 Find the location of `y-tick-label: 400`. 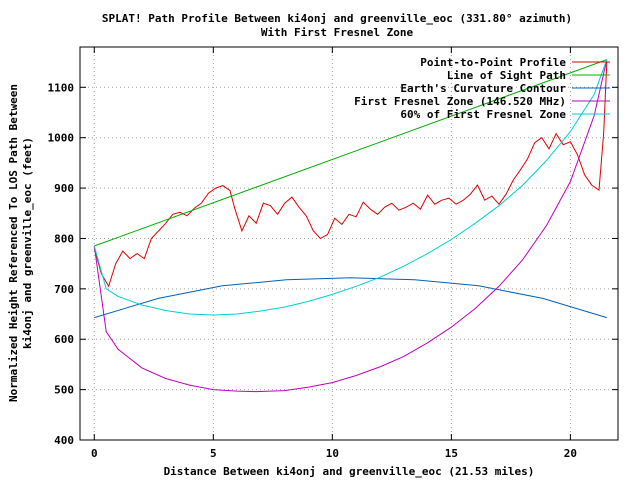

y-tick-label: 400 is located at coordinates (64, 440).